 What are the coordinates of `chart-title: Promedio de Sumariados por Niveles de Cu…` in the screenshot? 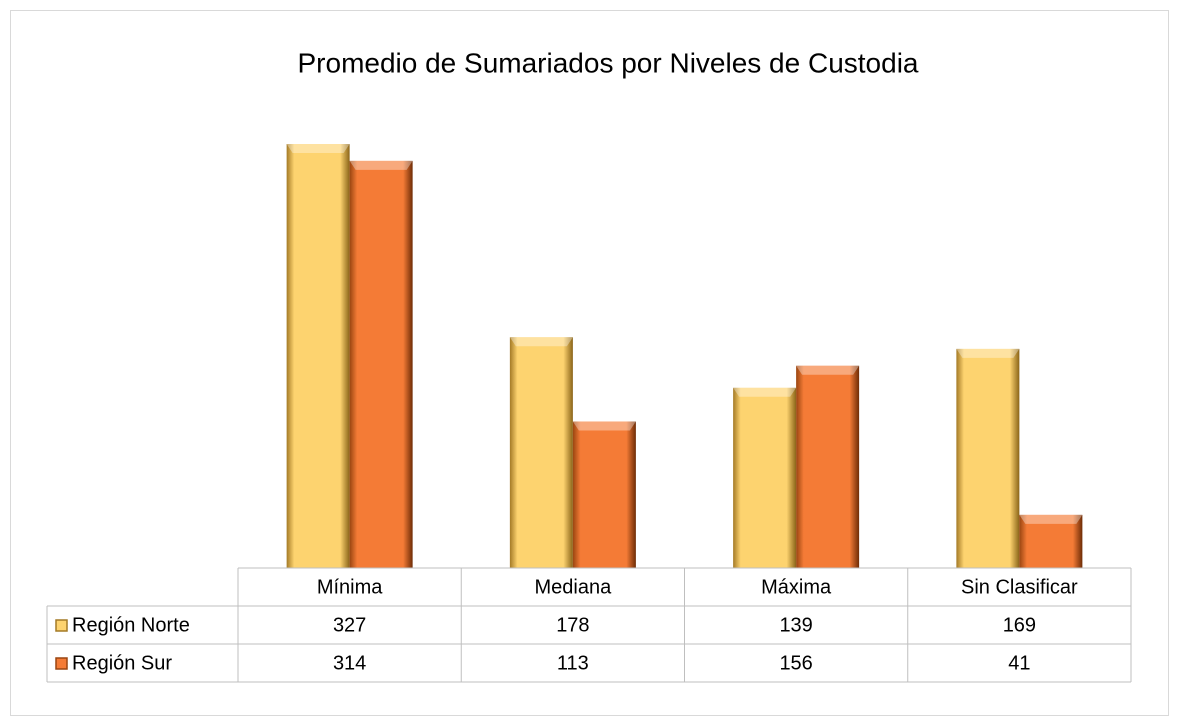 It's located at (608, 62).